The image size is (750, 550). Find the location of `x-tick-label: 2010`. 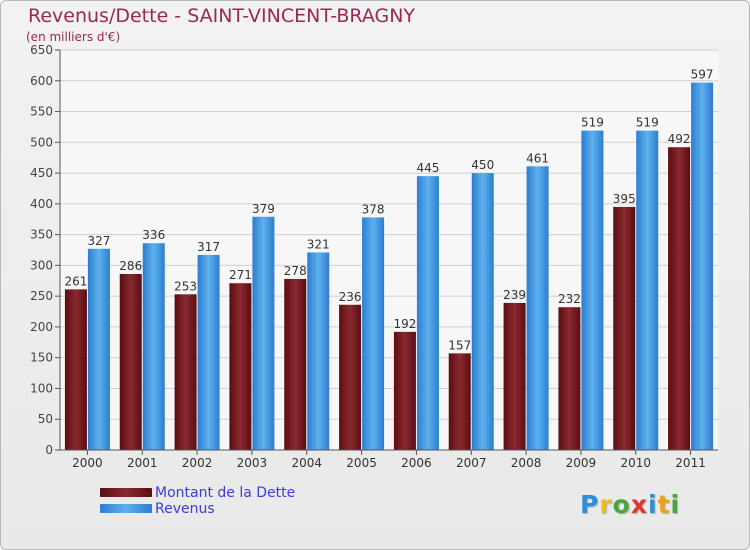

x-tick-label: 2010 is located at coordinates (635, 463).